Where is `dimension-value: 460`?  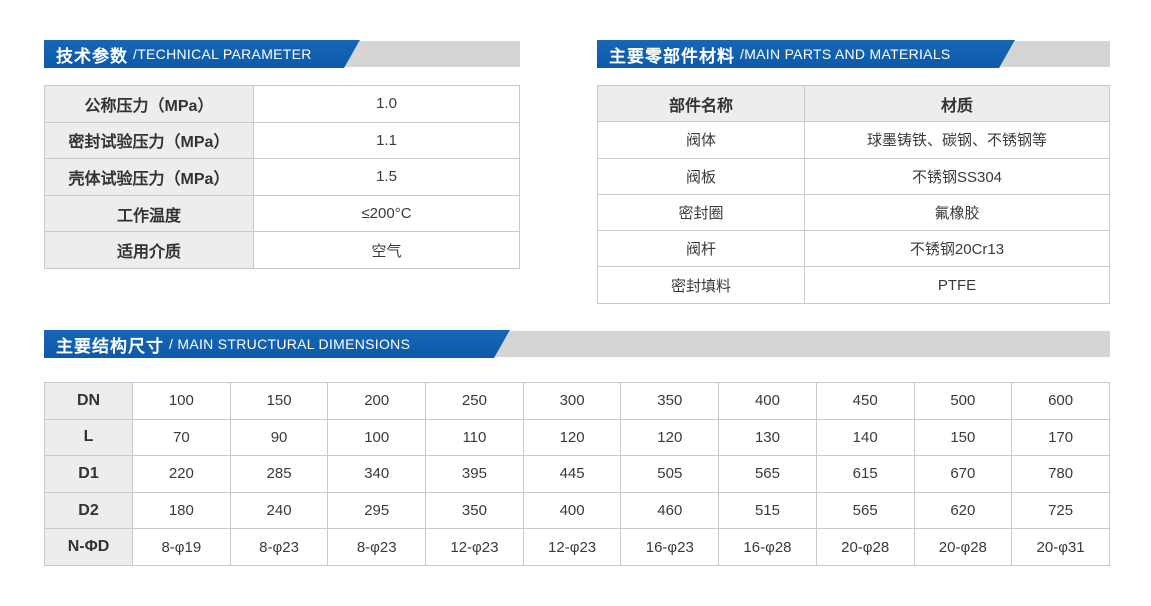
dimension-value: 460 is located at coordinates (670, 510).